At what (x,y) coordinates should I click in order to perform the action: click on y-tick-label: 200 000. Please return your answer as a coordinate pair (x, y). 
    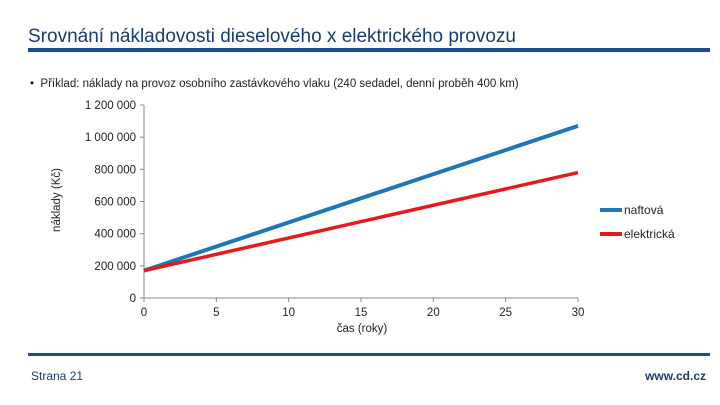
    Looking at the image, I should click on (115, 267).